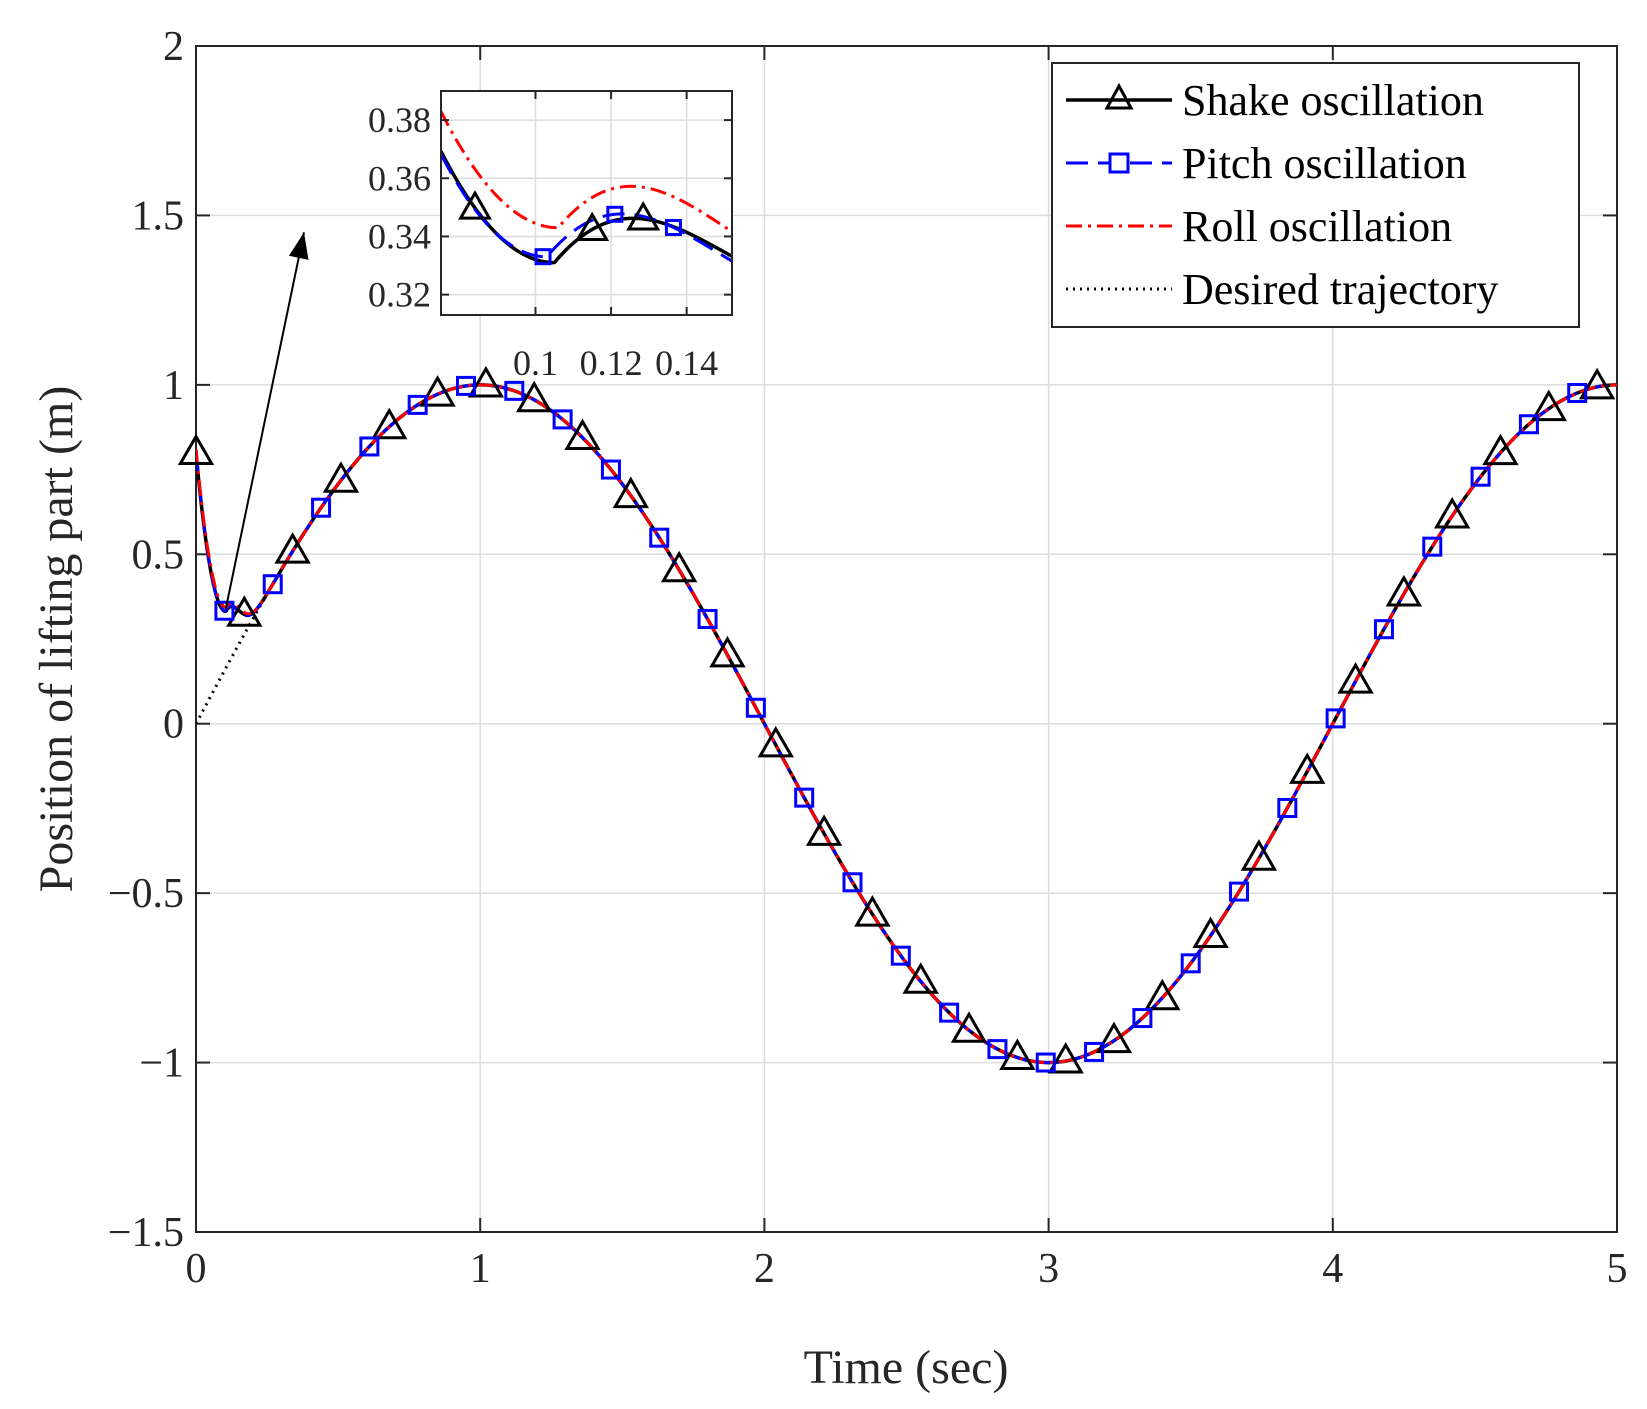  Describe the element at coordinates (146, 640) in the screenshot. I see `y-tick-labels: −1.5 −1 −0.5 0 0.5 1 1.5 2` at that location.